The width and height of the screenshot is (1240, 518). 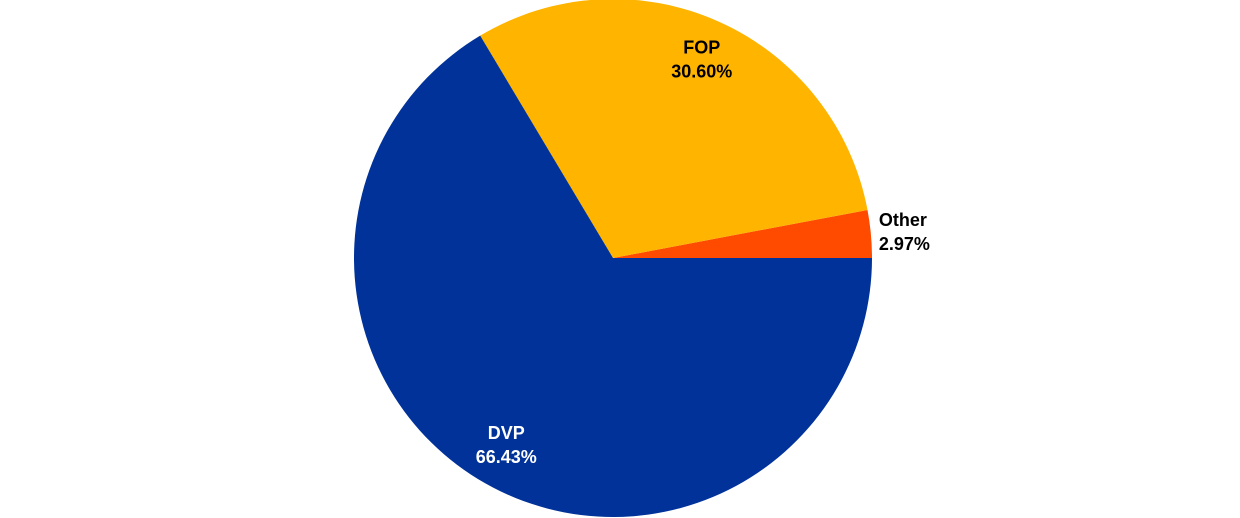 I want to click on slice-label: DVP, so click(x=506, y=433).